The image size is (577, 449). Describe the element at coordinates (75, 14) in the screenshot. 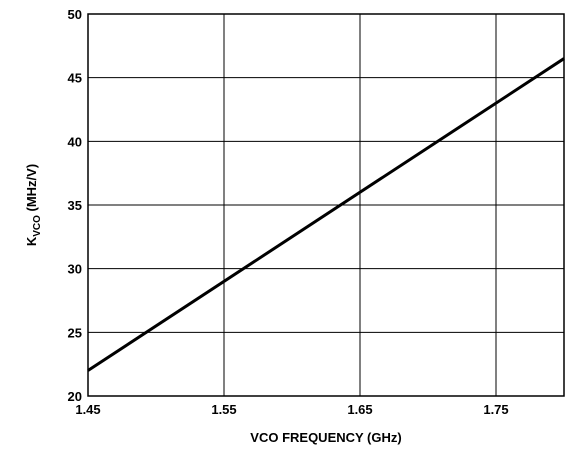

I see `y-tick-label: 50` at that location.